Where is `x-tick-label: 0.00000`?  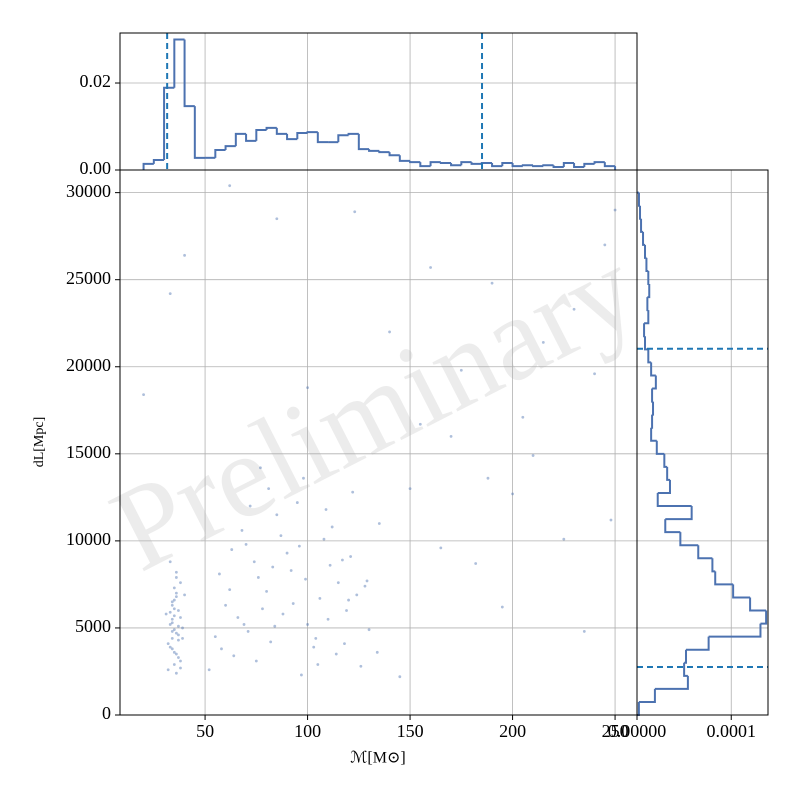 x-tick-label: 0.00000 is located at coordinates (637, 731).